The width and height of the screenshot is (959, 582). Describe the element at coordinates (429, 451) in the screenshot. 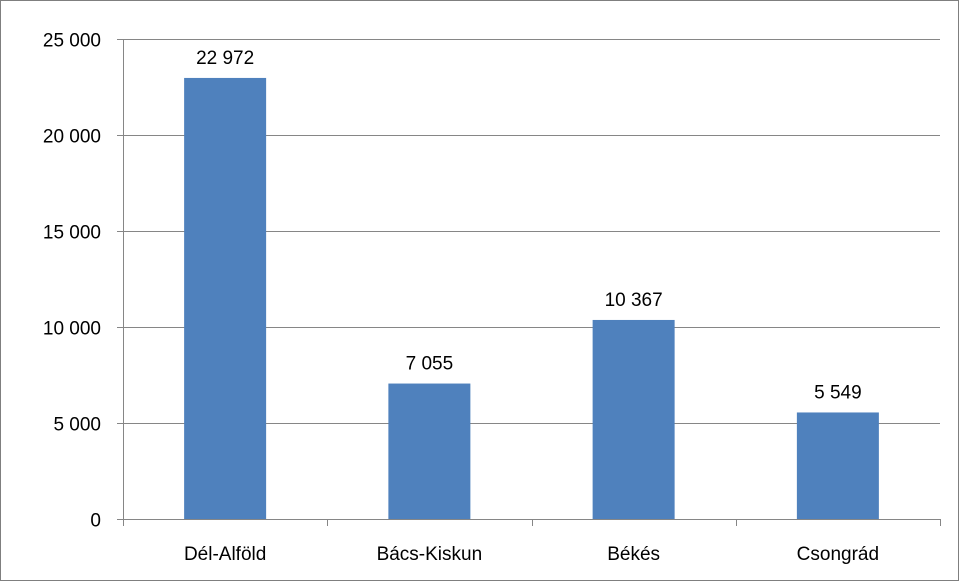

I see `bar-b-cs-kiskun` at that location.